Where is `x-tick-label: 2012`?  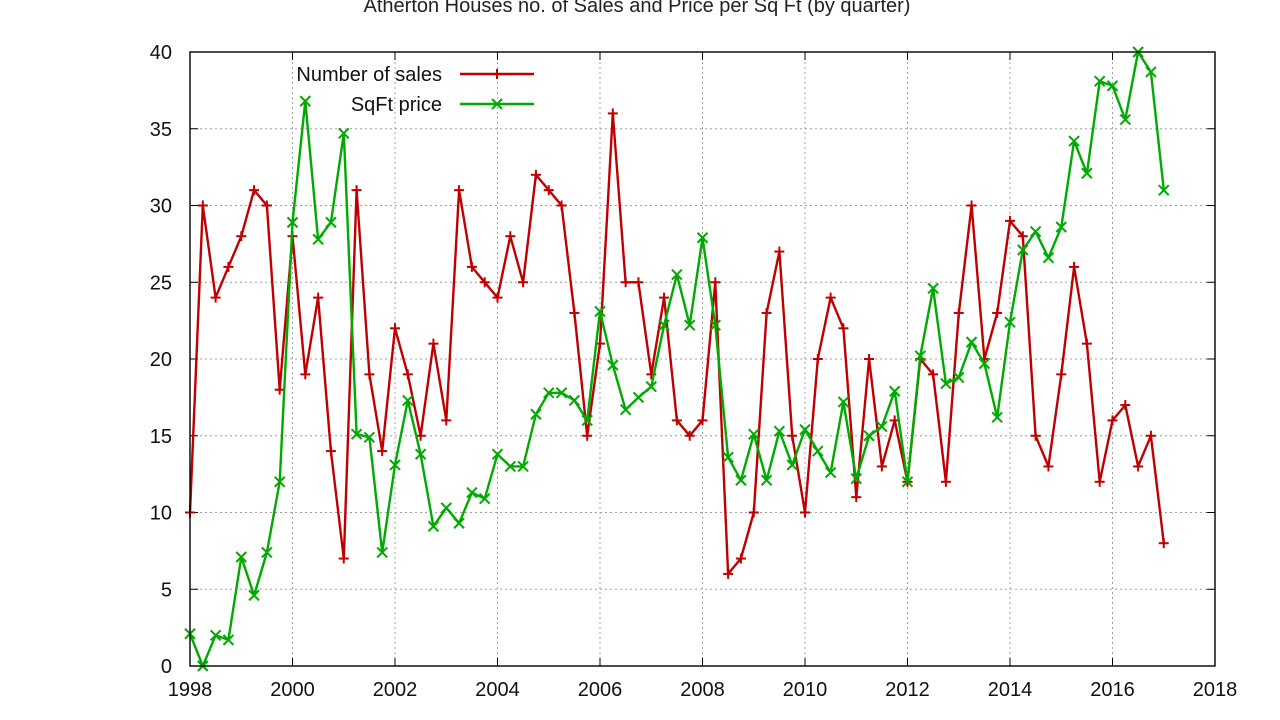
x-tick-label: 2012 is located at coordinates (907, 690).